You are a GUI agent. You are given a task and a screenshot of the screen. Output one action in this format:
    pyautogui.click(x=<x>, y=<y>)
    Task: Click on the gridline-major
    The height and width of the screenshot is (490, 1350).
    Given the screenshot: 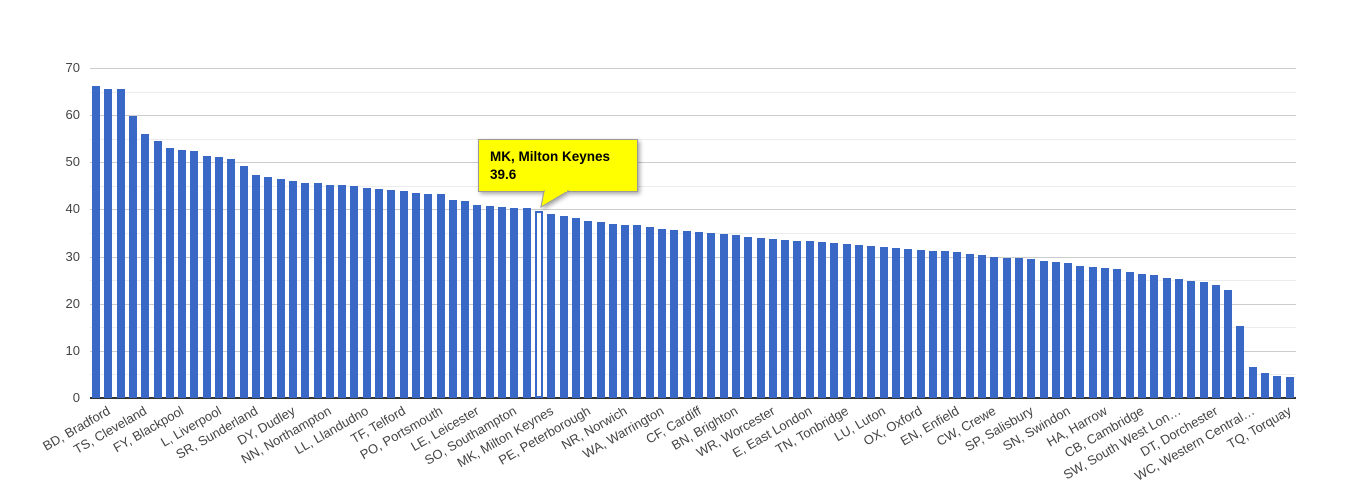 What is the action you would take?
    pyautogui.click(x=693, y=68)
    